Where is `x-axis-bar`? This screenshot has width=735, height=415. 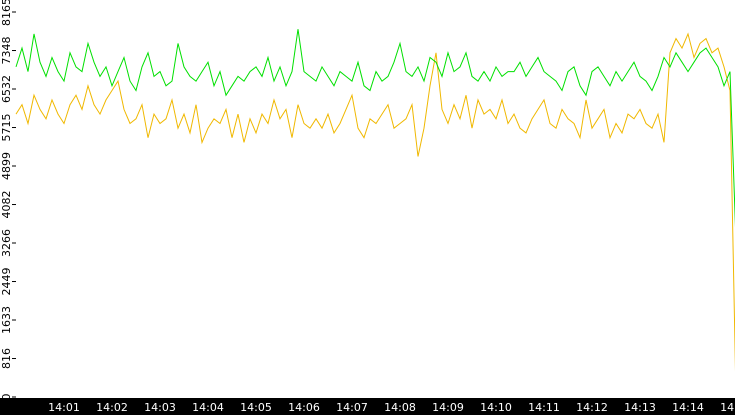 x-axis-bar is located at coordinates (367, 406).